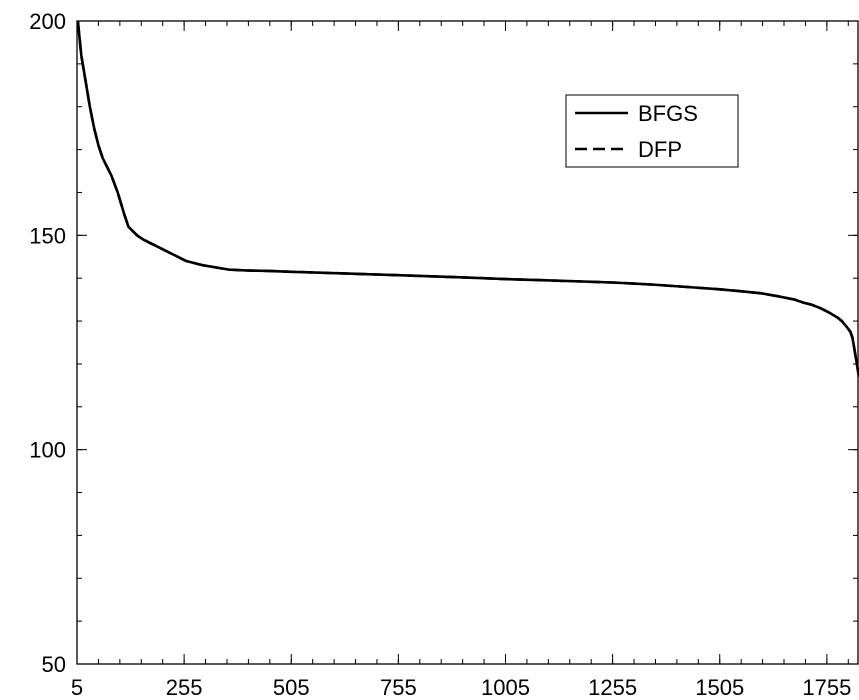 Image resolution: width=859 pixels, height=700 pixels. I want to click on y-tick-label: 50, so click(54, 664).